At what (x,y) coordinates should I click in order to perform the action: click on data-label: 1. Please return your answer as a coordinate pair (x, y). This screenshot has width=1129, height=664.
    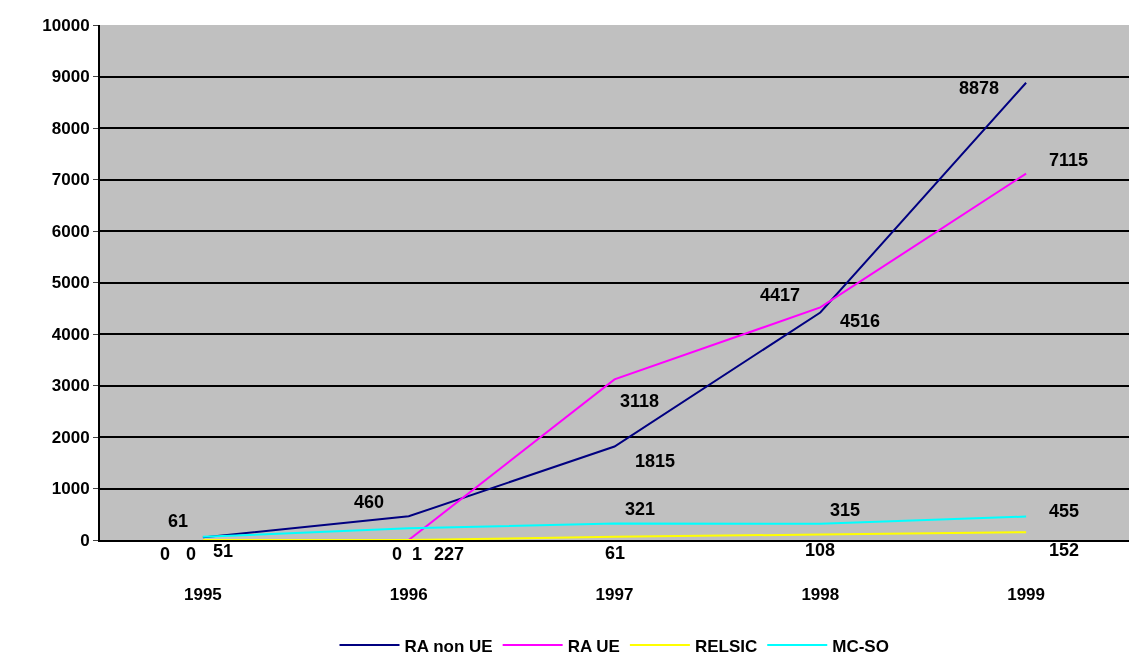
    Looking at the image, I should click on (417, 554).